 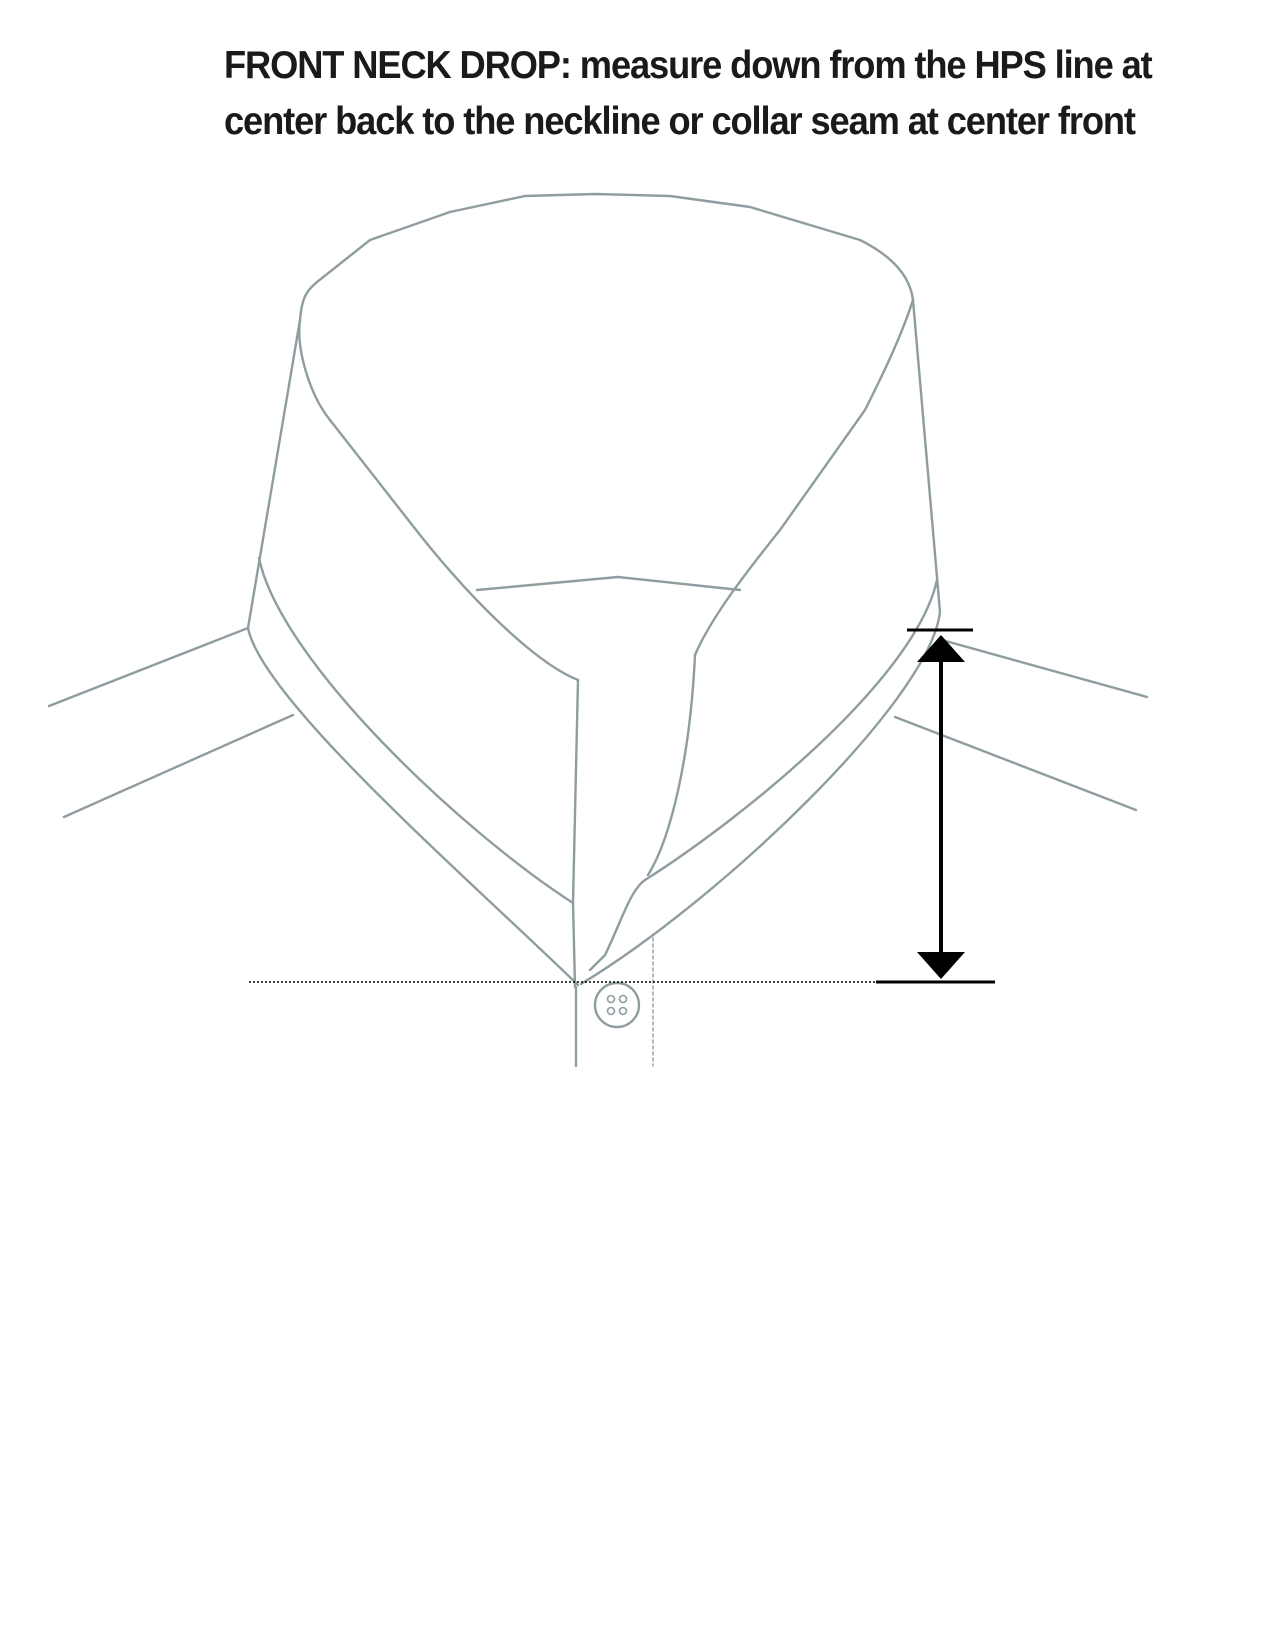 I want to click on measurement-annotation, so click(x=622, y=806).